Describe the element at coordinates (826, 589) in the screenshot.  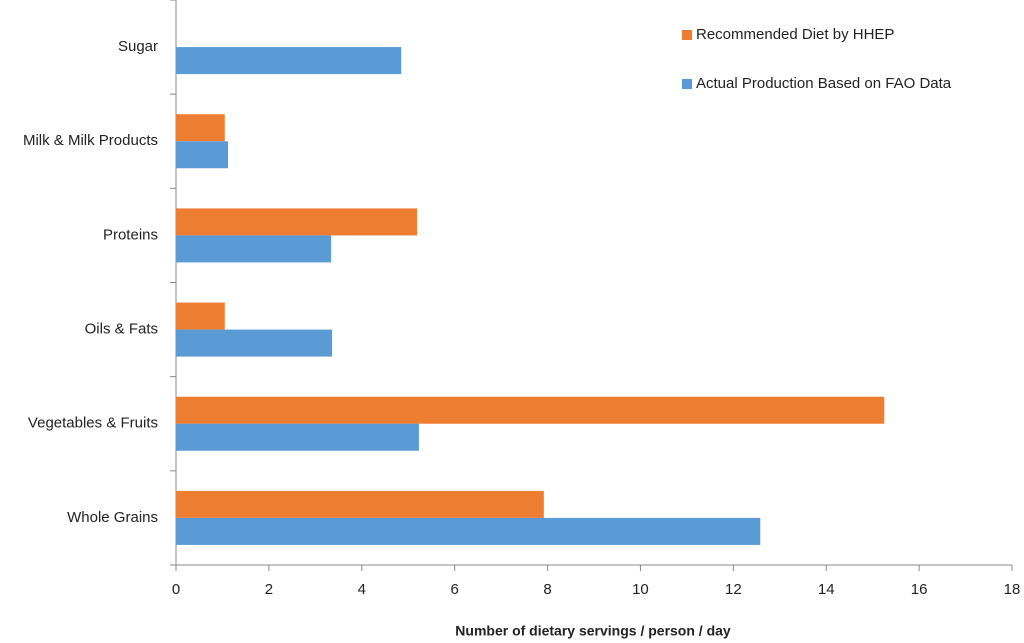
I see `x-tick-label: 14` at that location.